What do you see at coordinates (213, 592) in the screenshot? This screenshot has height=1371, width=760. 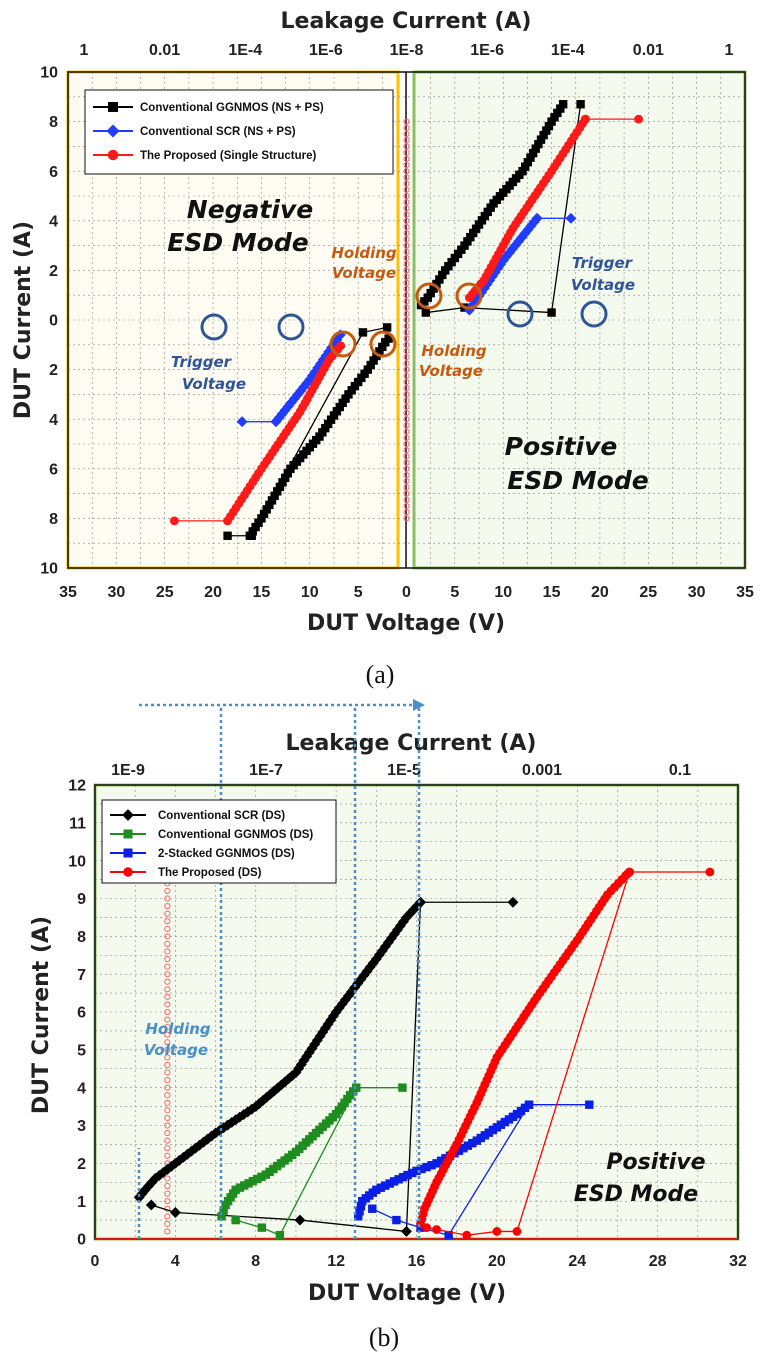 I see `x-tick-label: 20` at bounding box center [213, 592].